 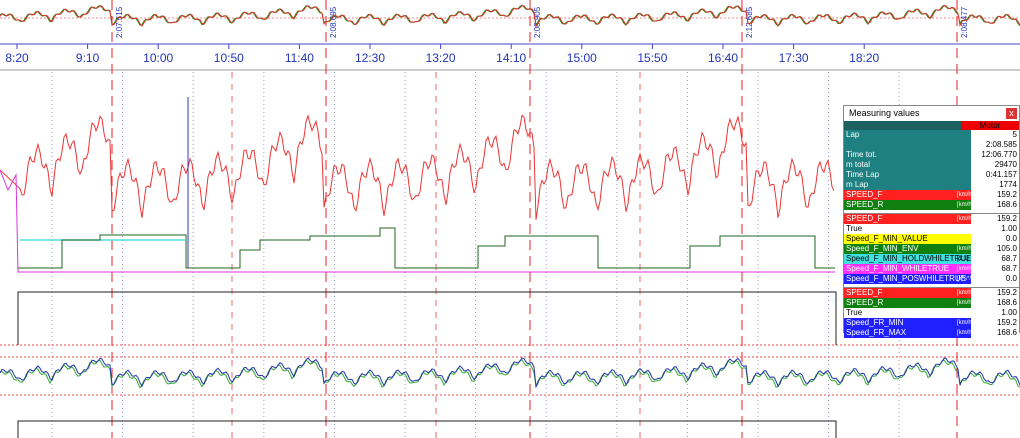 I want to click on lap-time: 2:12.685, so click(x=749, y=22).